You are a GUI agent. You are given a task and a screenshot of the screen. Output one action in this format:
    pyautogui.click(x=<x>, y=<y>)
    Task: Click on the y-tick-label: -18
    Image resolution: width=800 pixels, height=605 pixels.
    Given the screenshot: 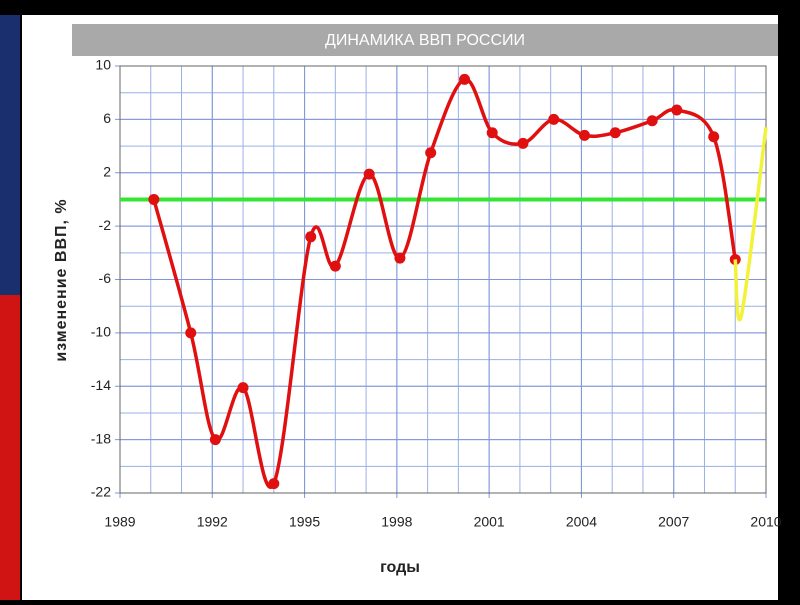 What is the action you would take?
    pyautogui.click(x=101, y=438)
    